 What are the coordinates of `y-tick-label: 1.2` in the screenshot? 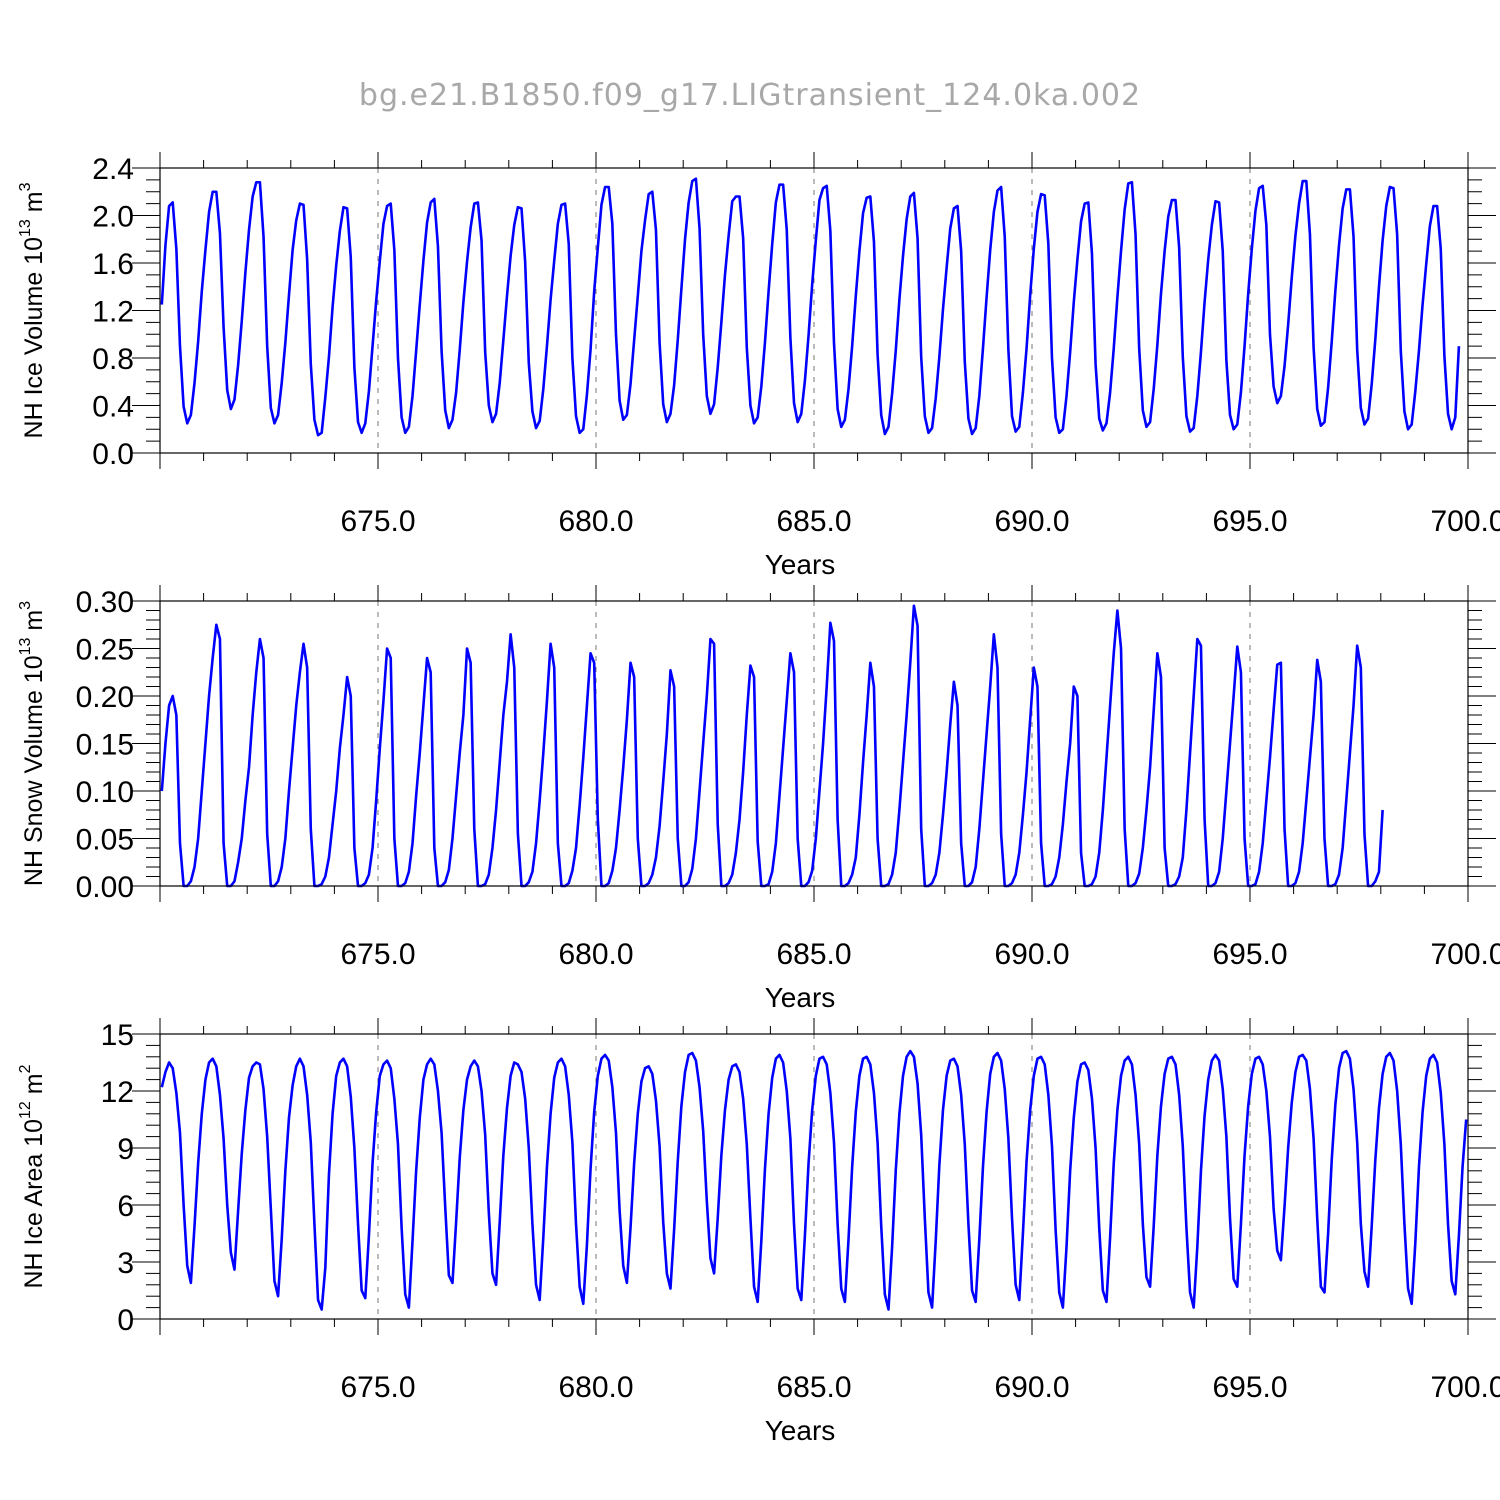 It's located at (113, 312).